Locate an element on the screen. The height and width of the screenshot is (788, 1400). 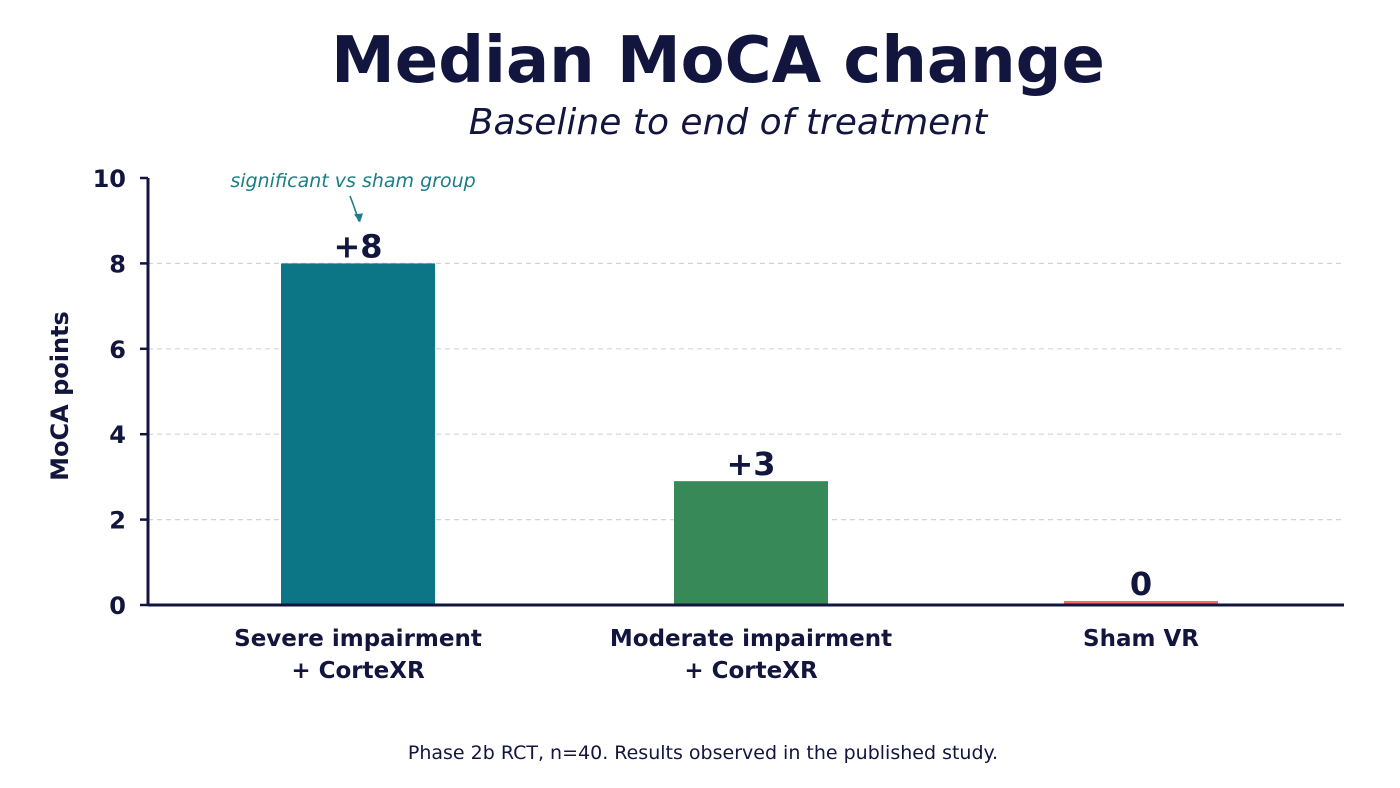
chart-title: Median MoCA change is located at coordinates (718, 61).